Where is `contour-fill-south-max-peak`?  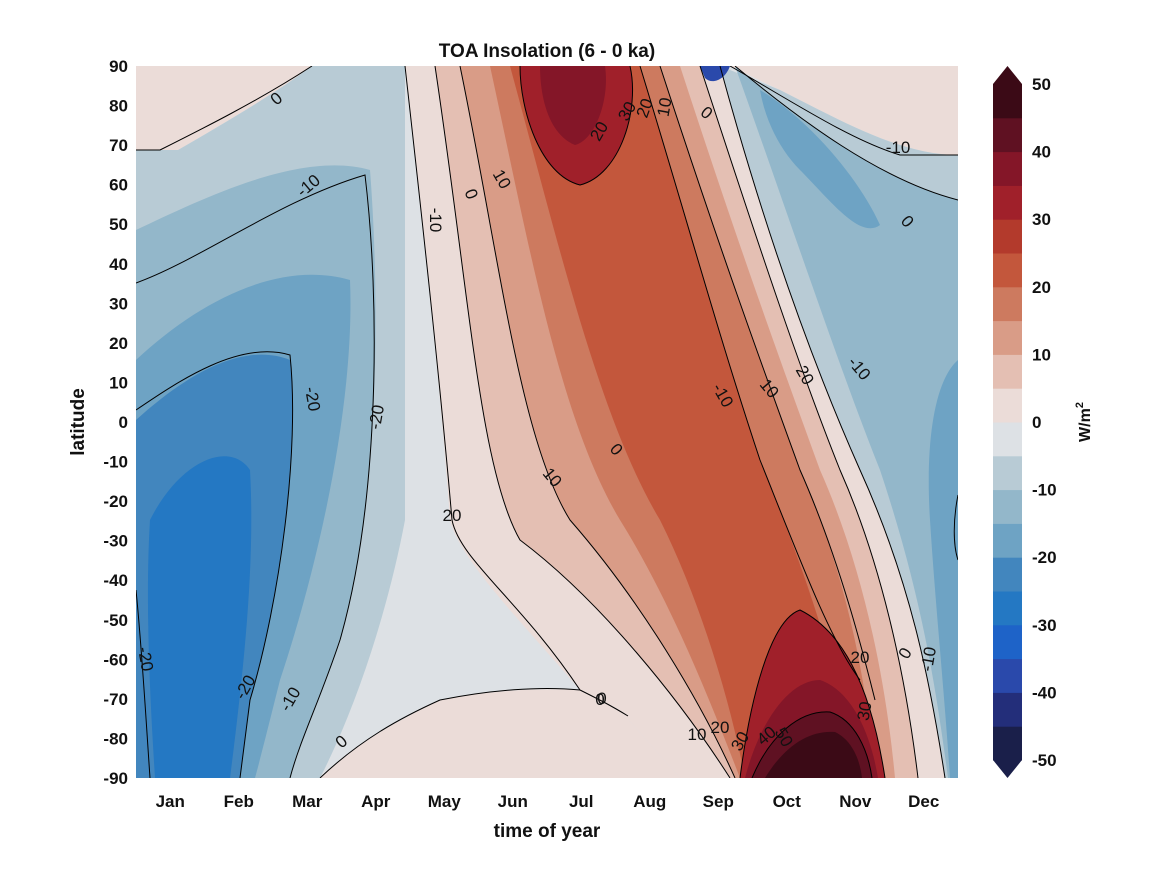 contour-fill-south-max-peak is located at coordinates (813, 754).